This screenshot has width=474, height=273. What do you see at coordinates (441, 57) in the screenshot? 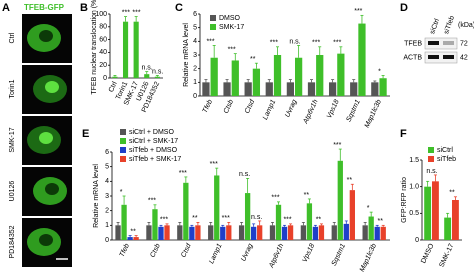
I see `blot-strip` at bounding box center [441, 57].